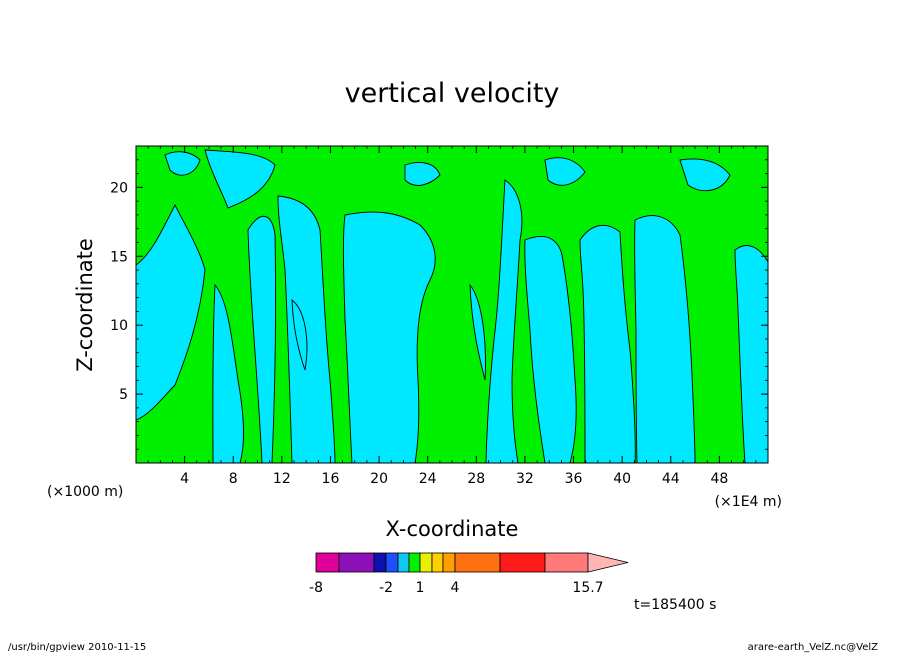 Image resolution: width=904 pixels, height=658 pixels. Describe the element at coordinates (85, 305) in the screenshot. I see `y-axis-label: Z-coordinate` at that location.